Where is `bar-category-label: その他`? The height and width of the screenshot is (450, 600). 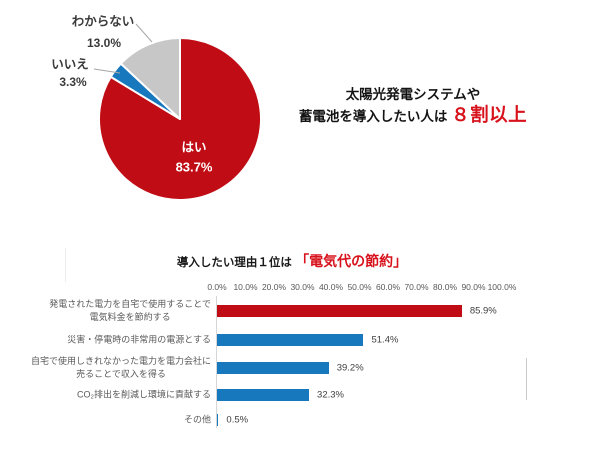
bar-category-label: その他 is located at coordinates (197, 419).